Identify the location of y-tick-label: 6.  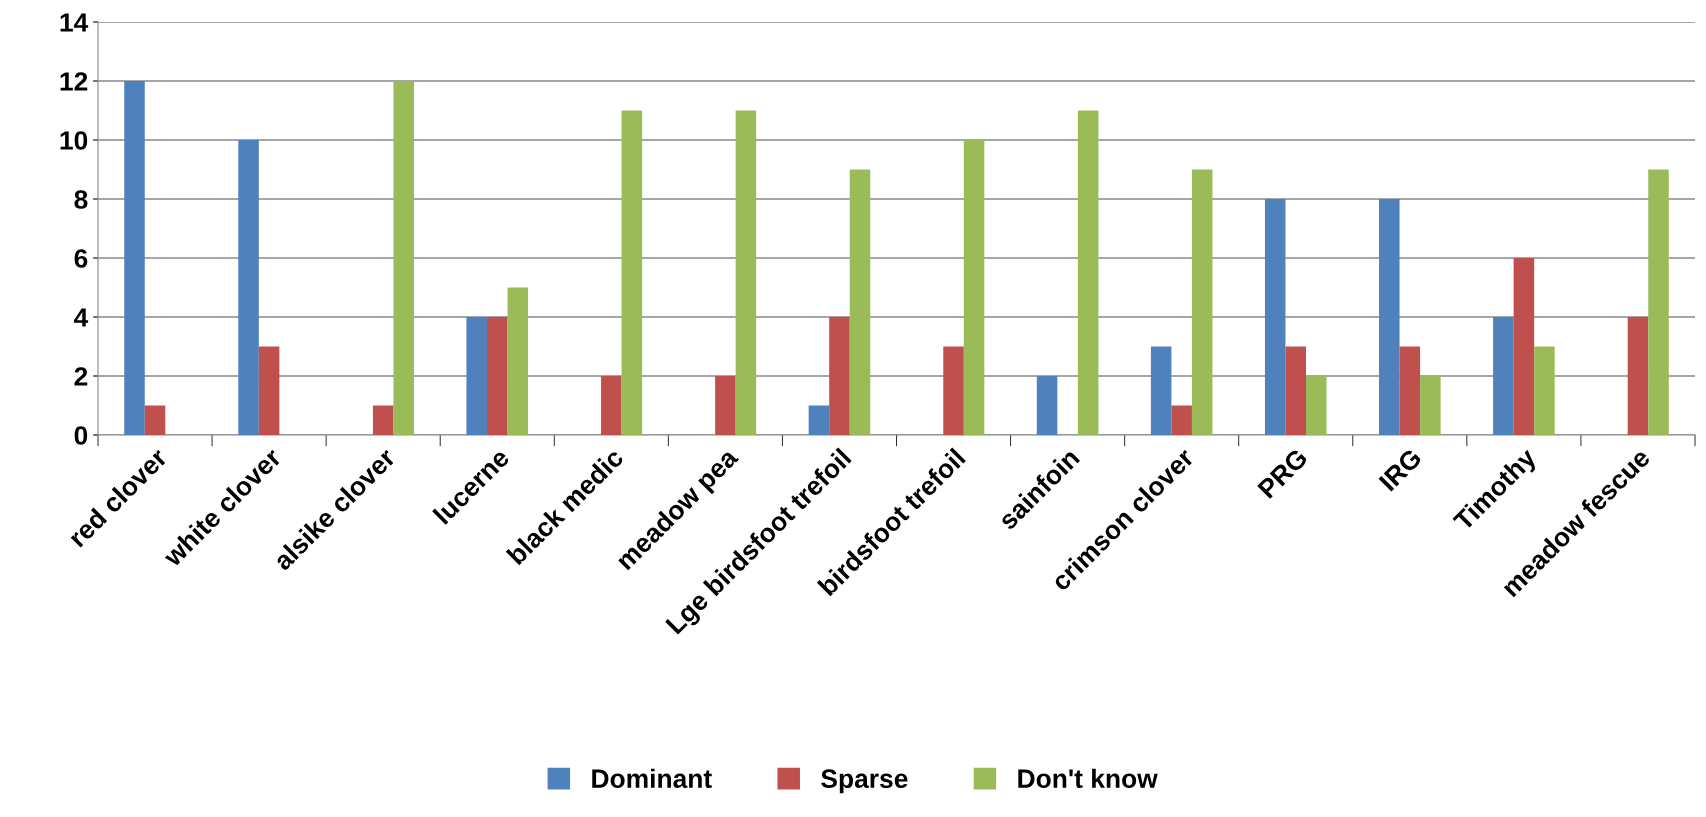
(81, 258).